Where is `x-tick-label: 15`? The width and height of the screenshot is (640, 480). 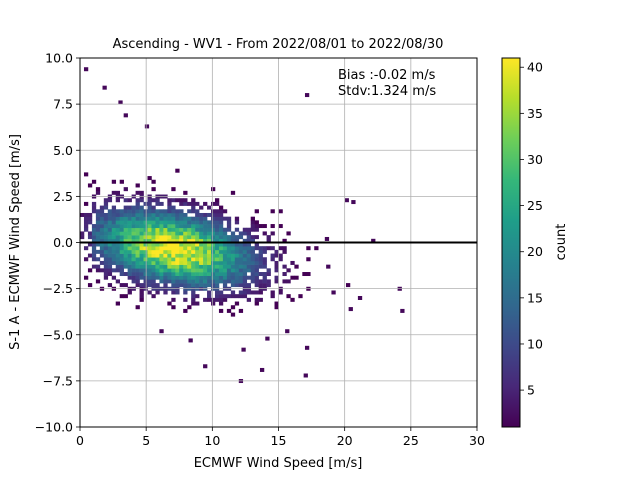
x-tick-label: 15 is located at coordinates (279, 440).